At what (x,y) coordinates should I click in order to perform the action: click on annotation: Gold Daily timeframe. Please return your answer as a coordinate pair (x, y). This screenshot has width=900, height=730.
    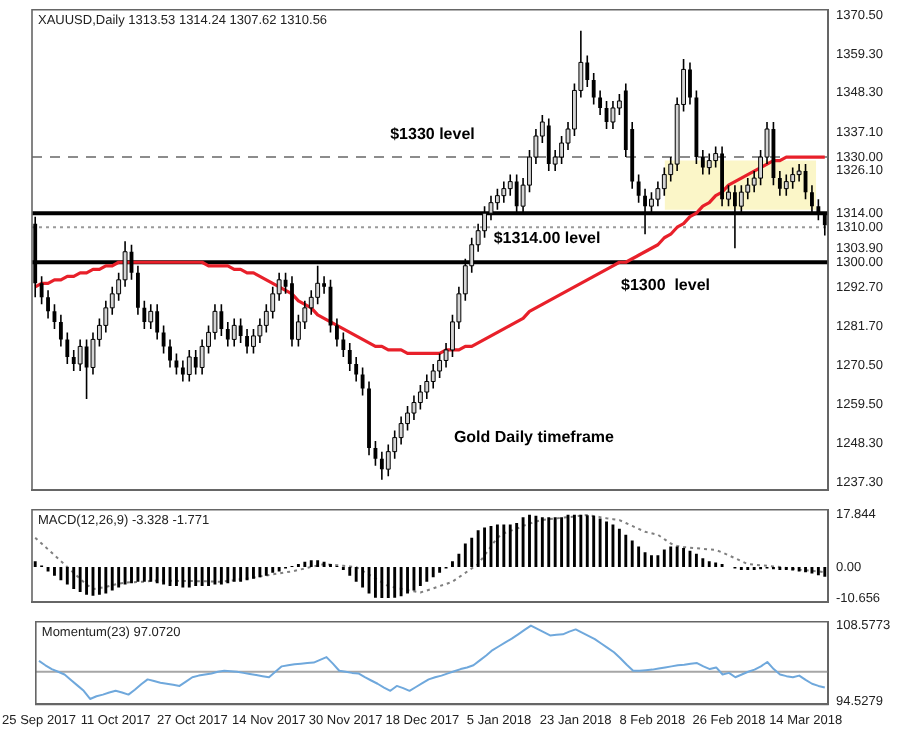
    Looking at the image, I should click on (534, 437).